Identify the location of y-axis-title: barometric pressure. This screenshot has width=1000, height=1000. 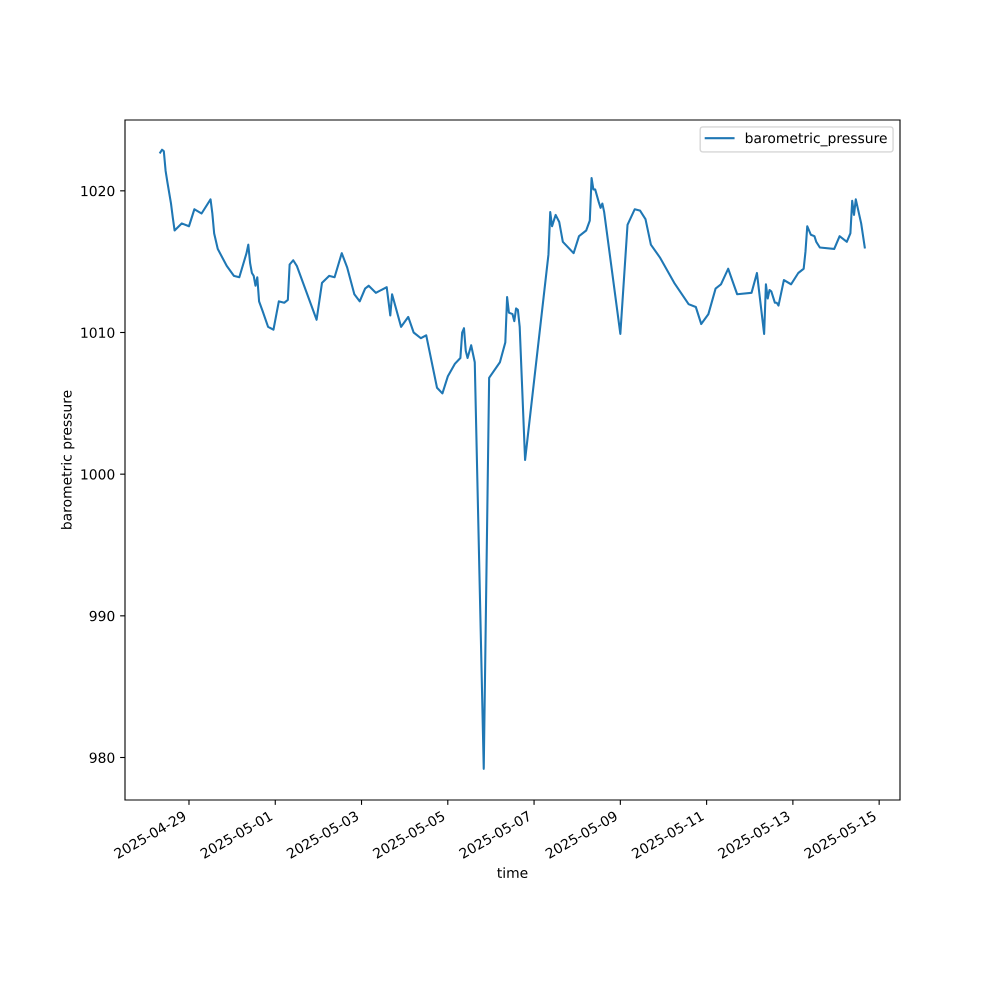
(67, 459).